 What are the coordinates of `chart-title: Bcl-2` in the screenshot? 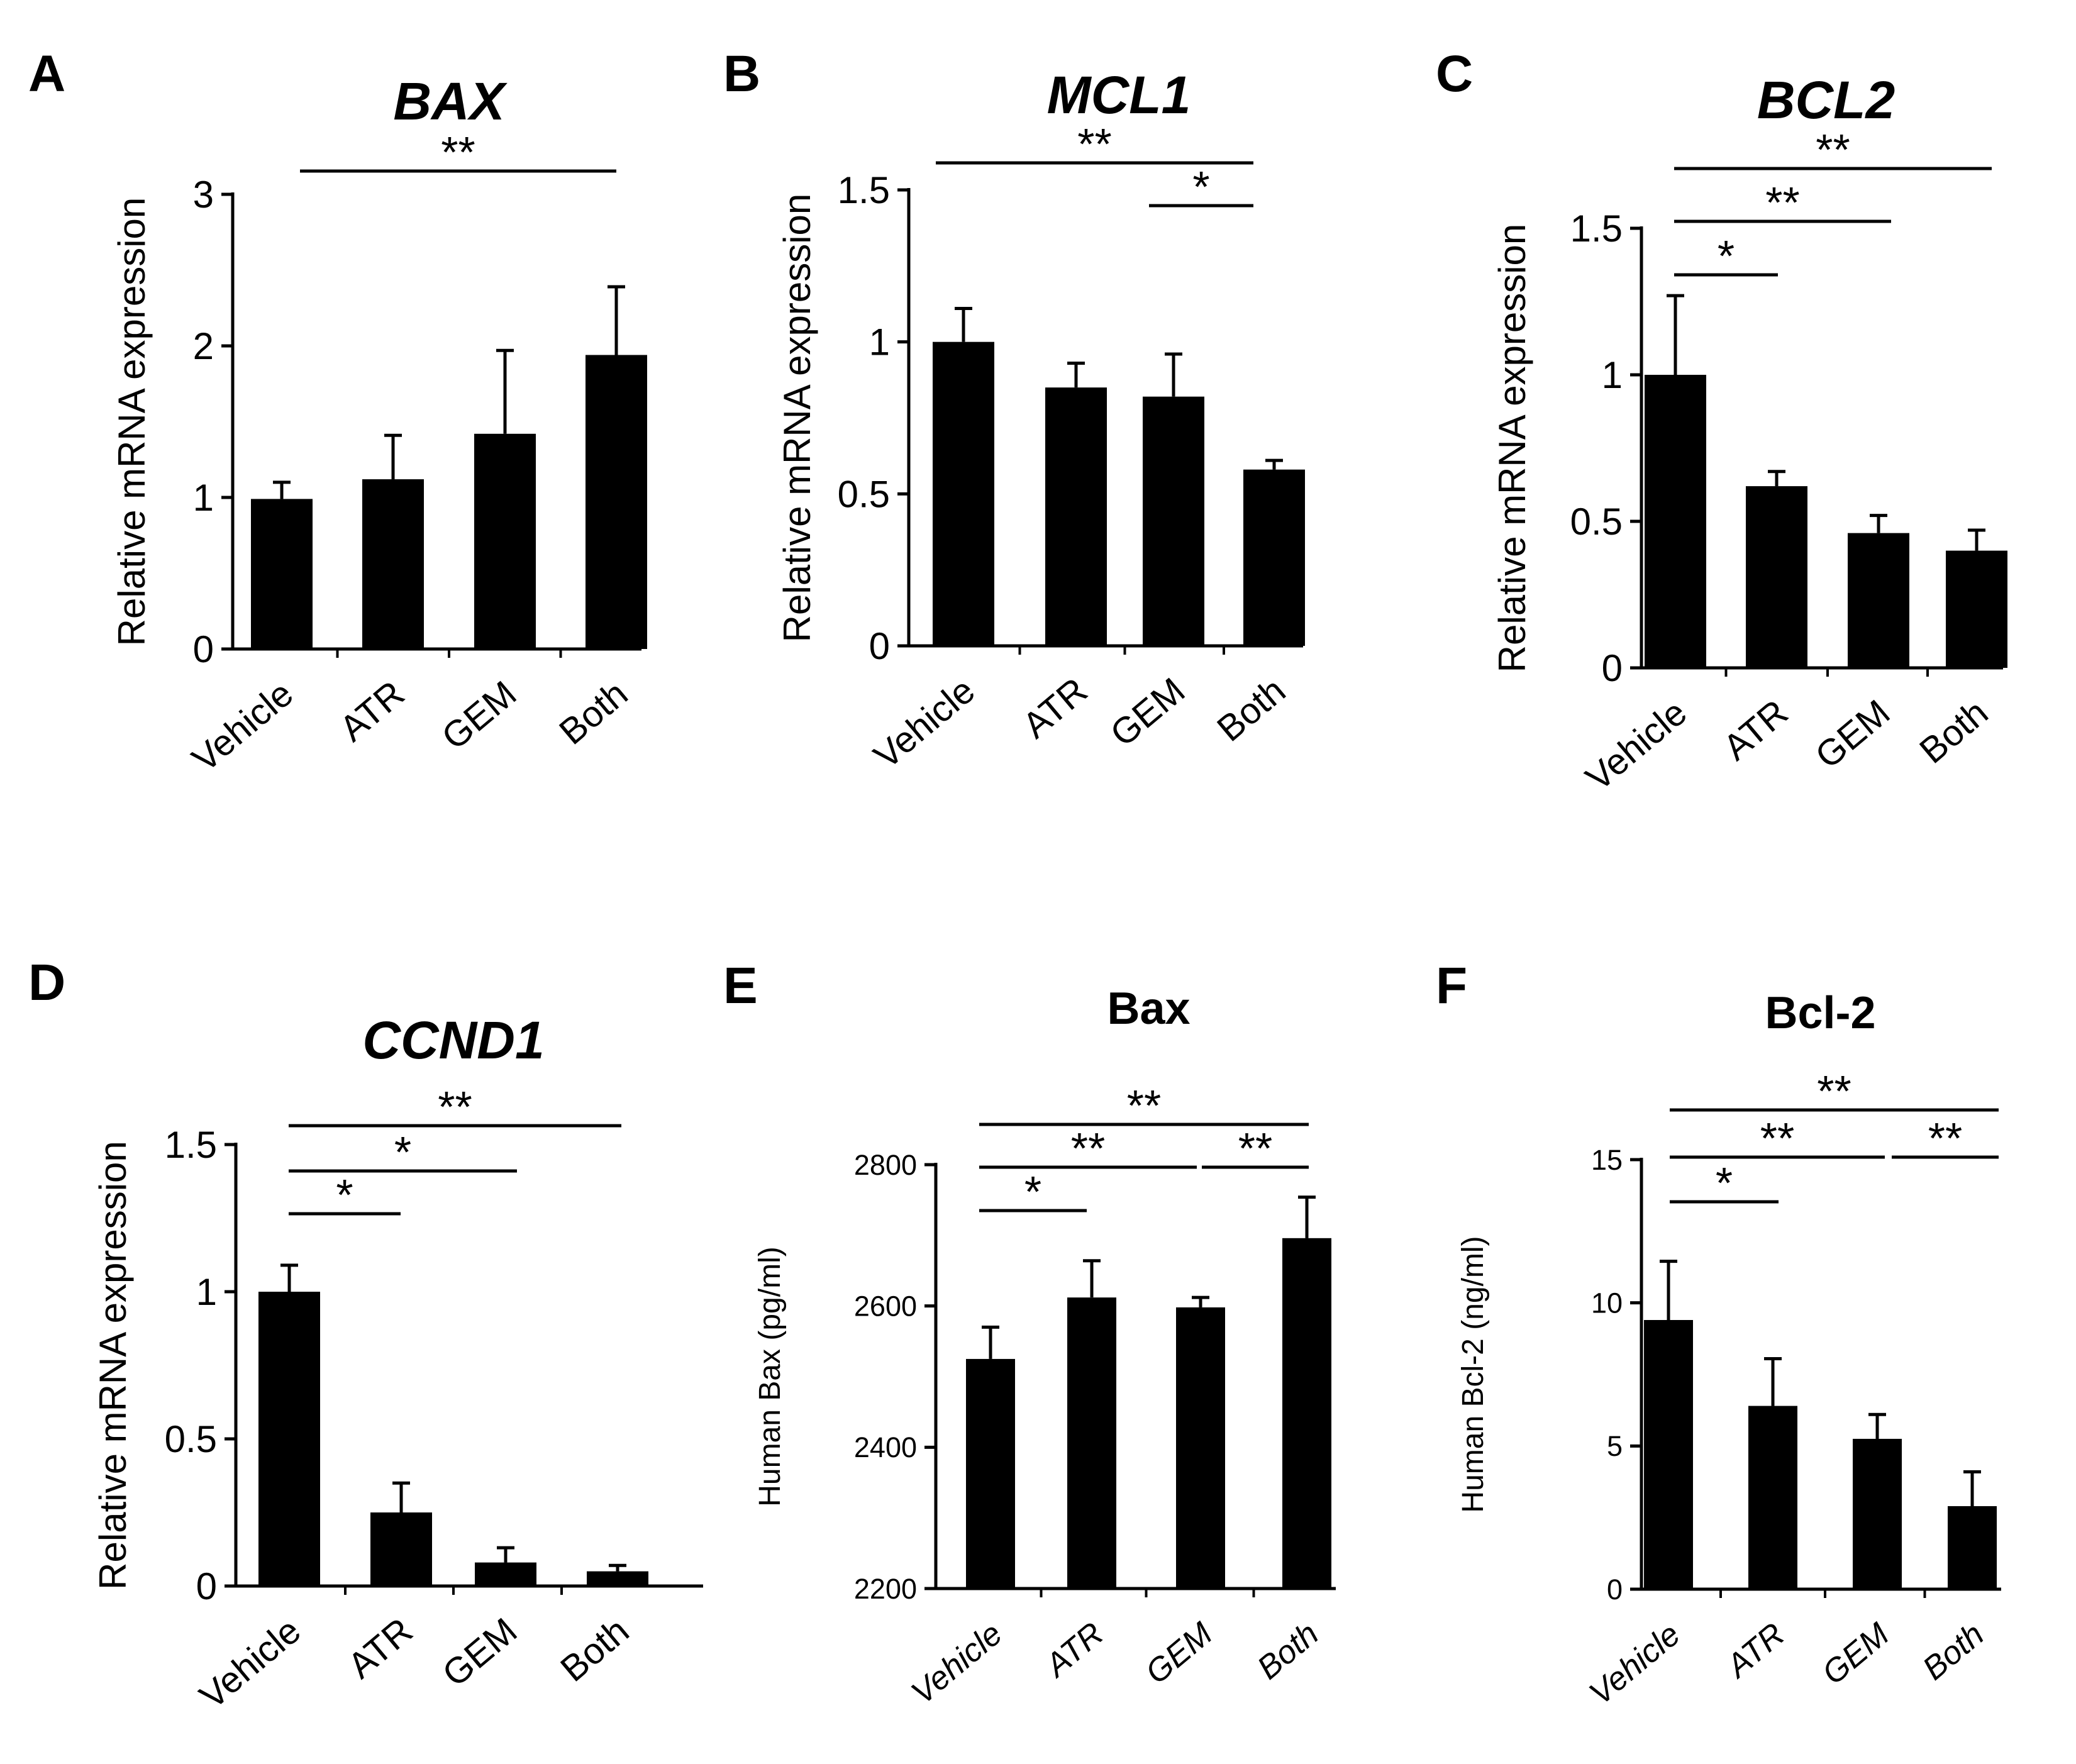 It's located at (1820, 1013).